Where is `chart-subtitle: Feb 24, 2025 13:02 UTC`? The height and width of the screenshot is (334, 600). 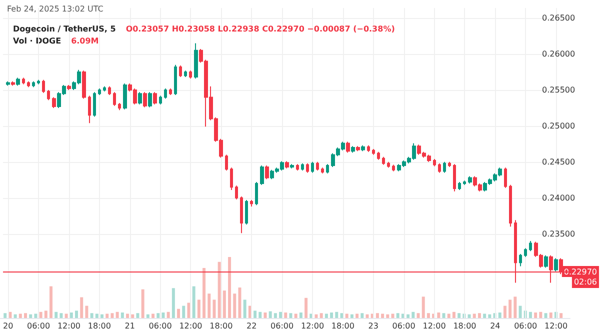 chart-subtitle: Feb 24, 2025 13:02 UTC is located at coordinates (55, 9).